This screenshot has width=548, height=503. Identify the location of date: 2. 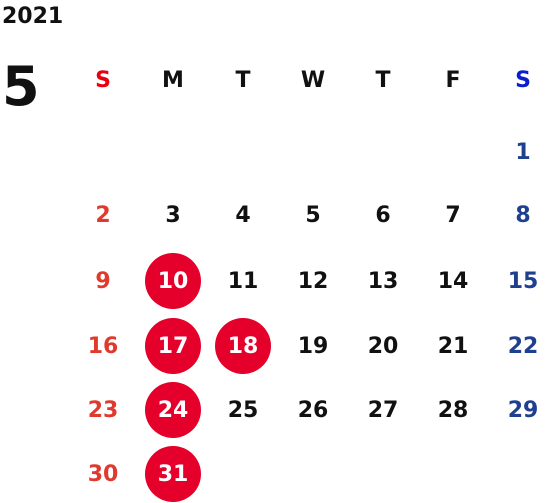
(103, 215).